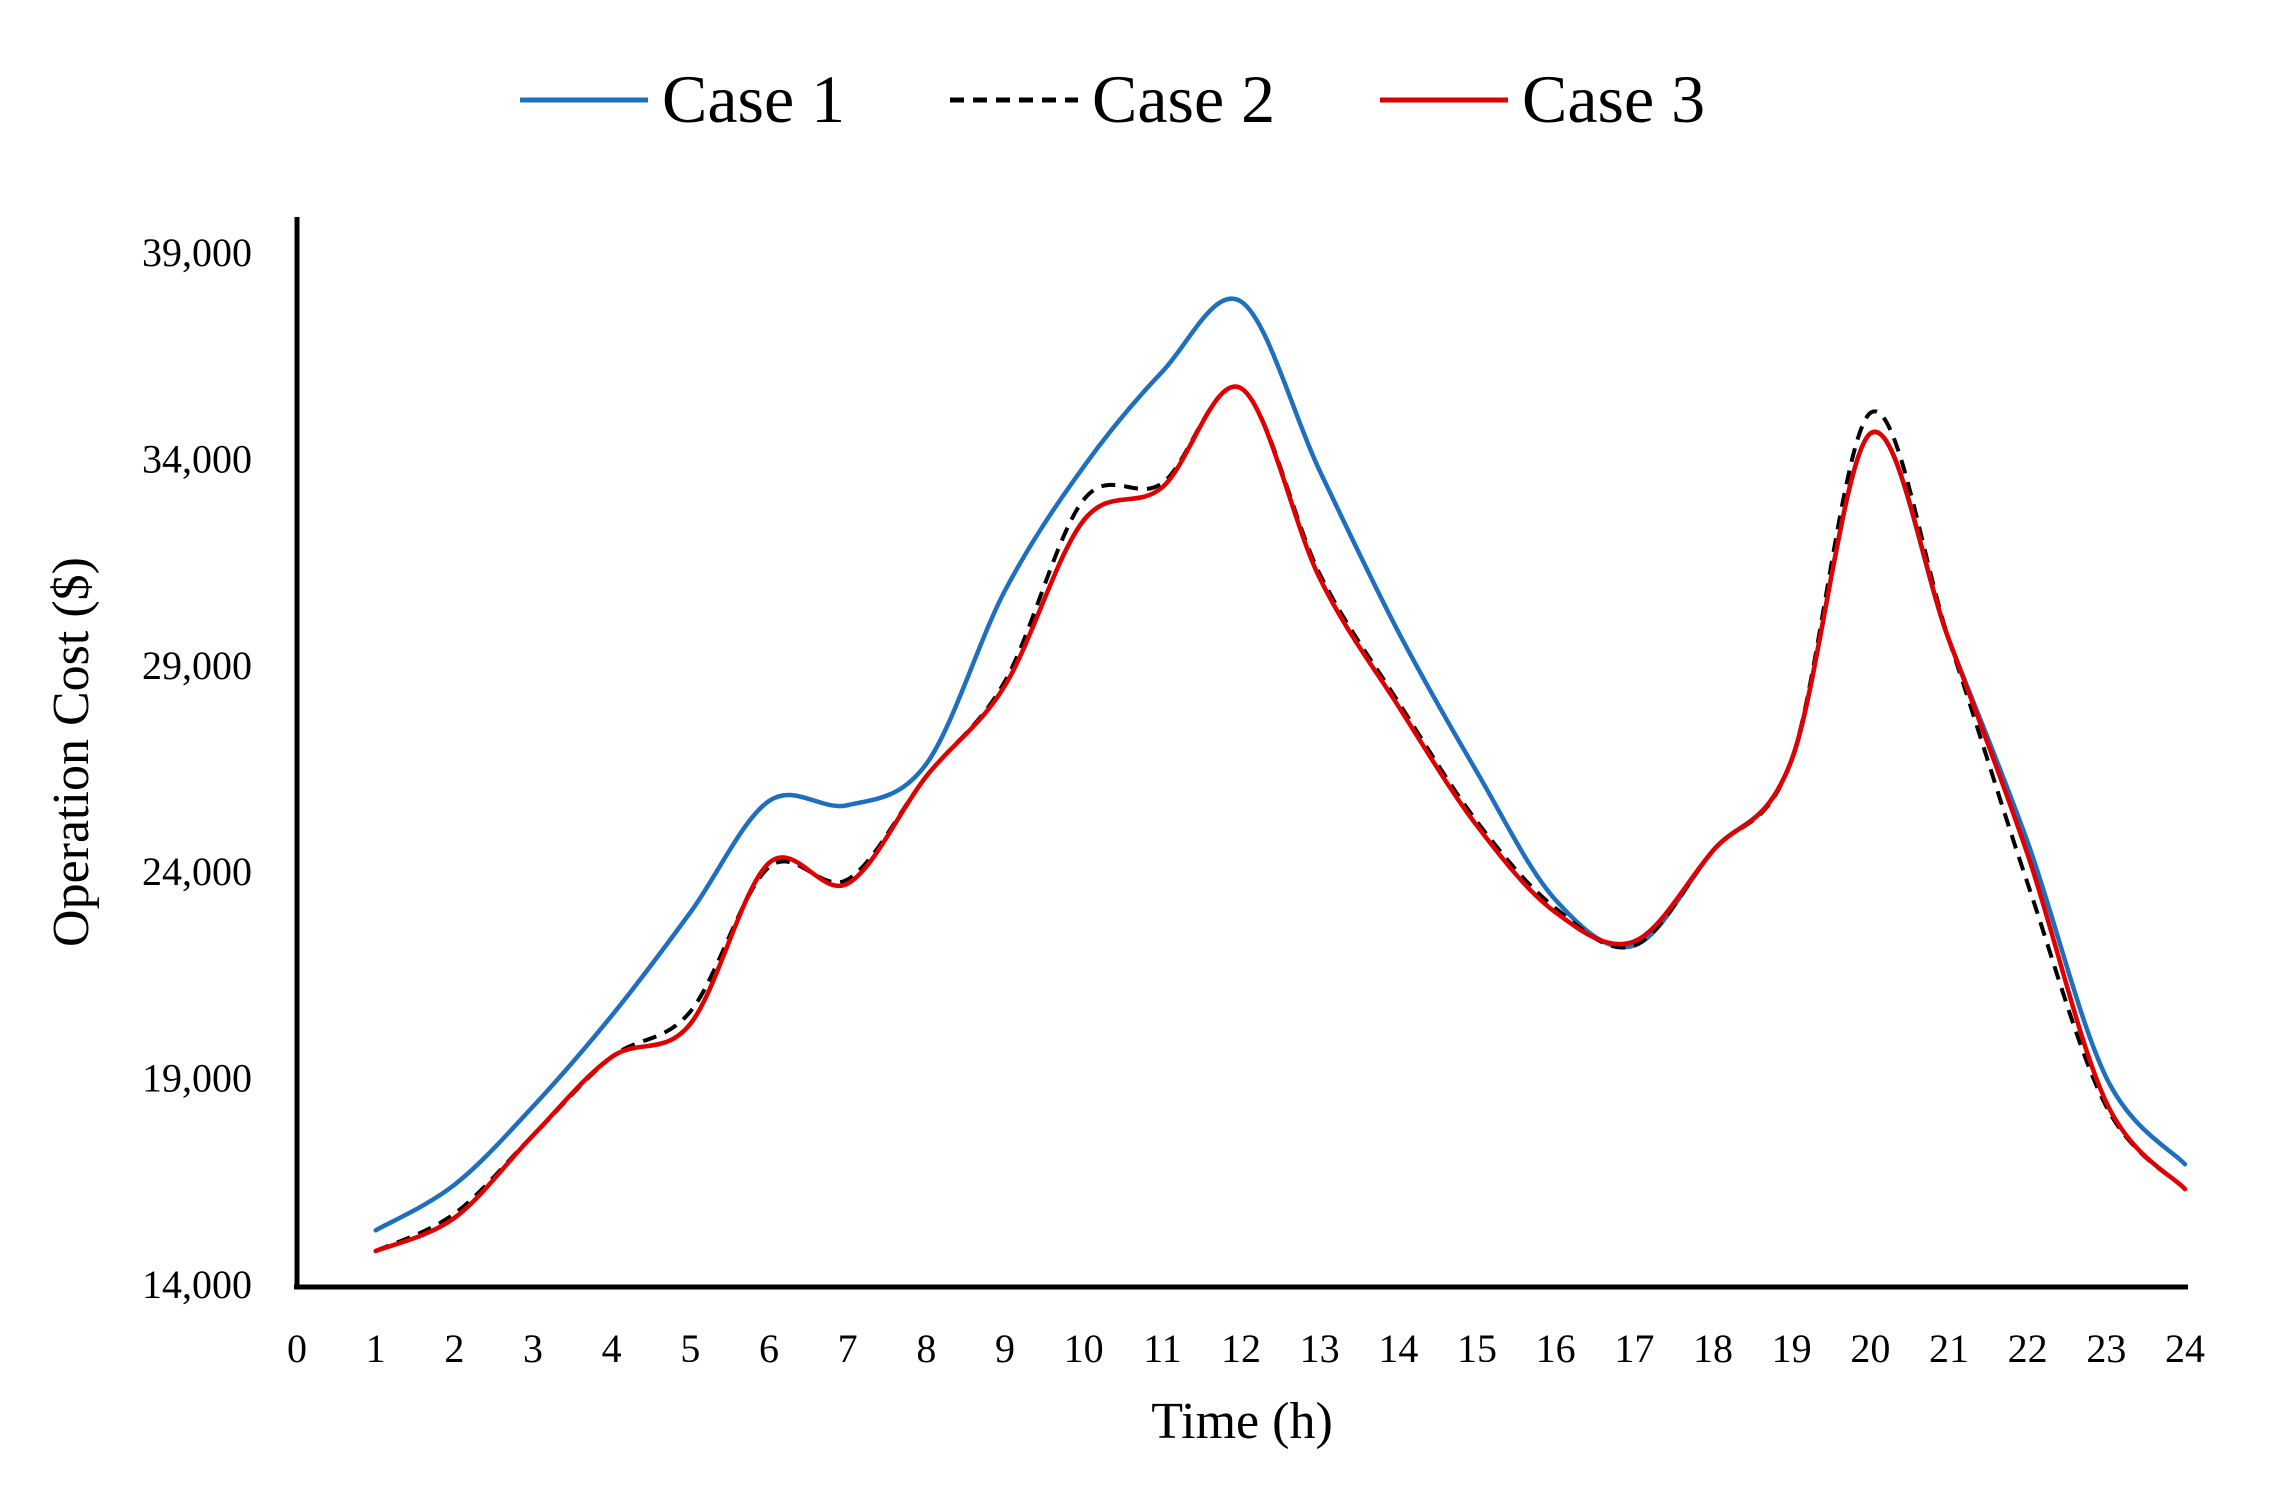 The image size is (2280, 1496). Describe the element at coordinates (197, 252) in the screenshot. I see `y-tick-label: 39,000` at that location.